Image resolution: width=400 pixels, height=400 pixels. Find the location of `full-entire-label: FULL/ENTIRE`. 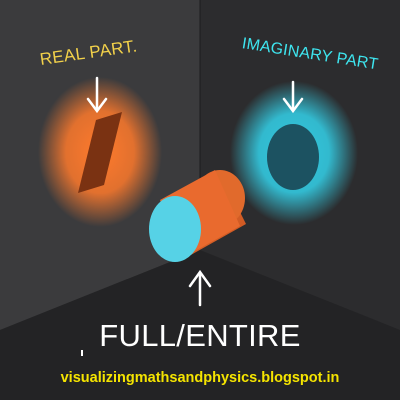

full-entire-label: FULL/ENTIRE is located at coordinates (200, 335).